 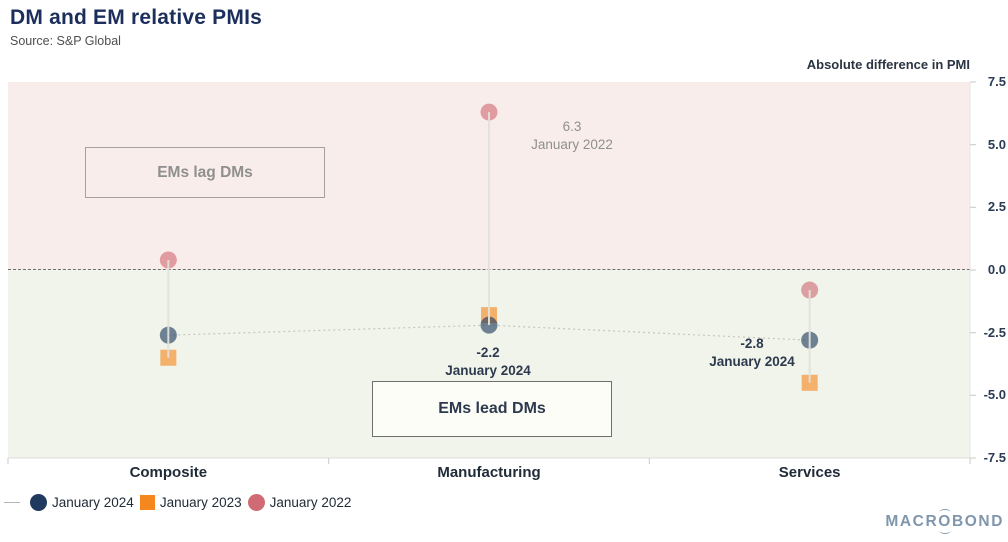 I want to click on y-tick-label: 7.5, so click(x=996, y=81).